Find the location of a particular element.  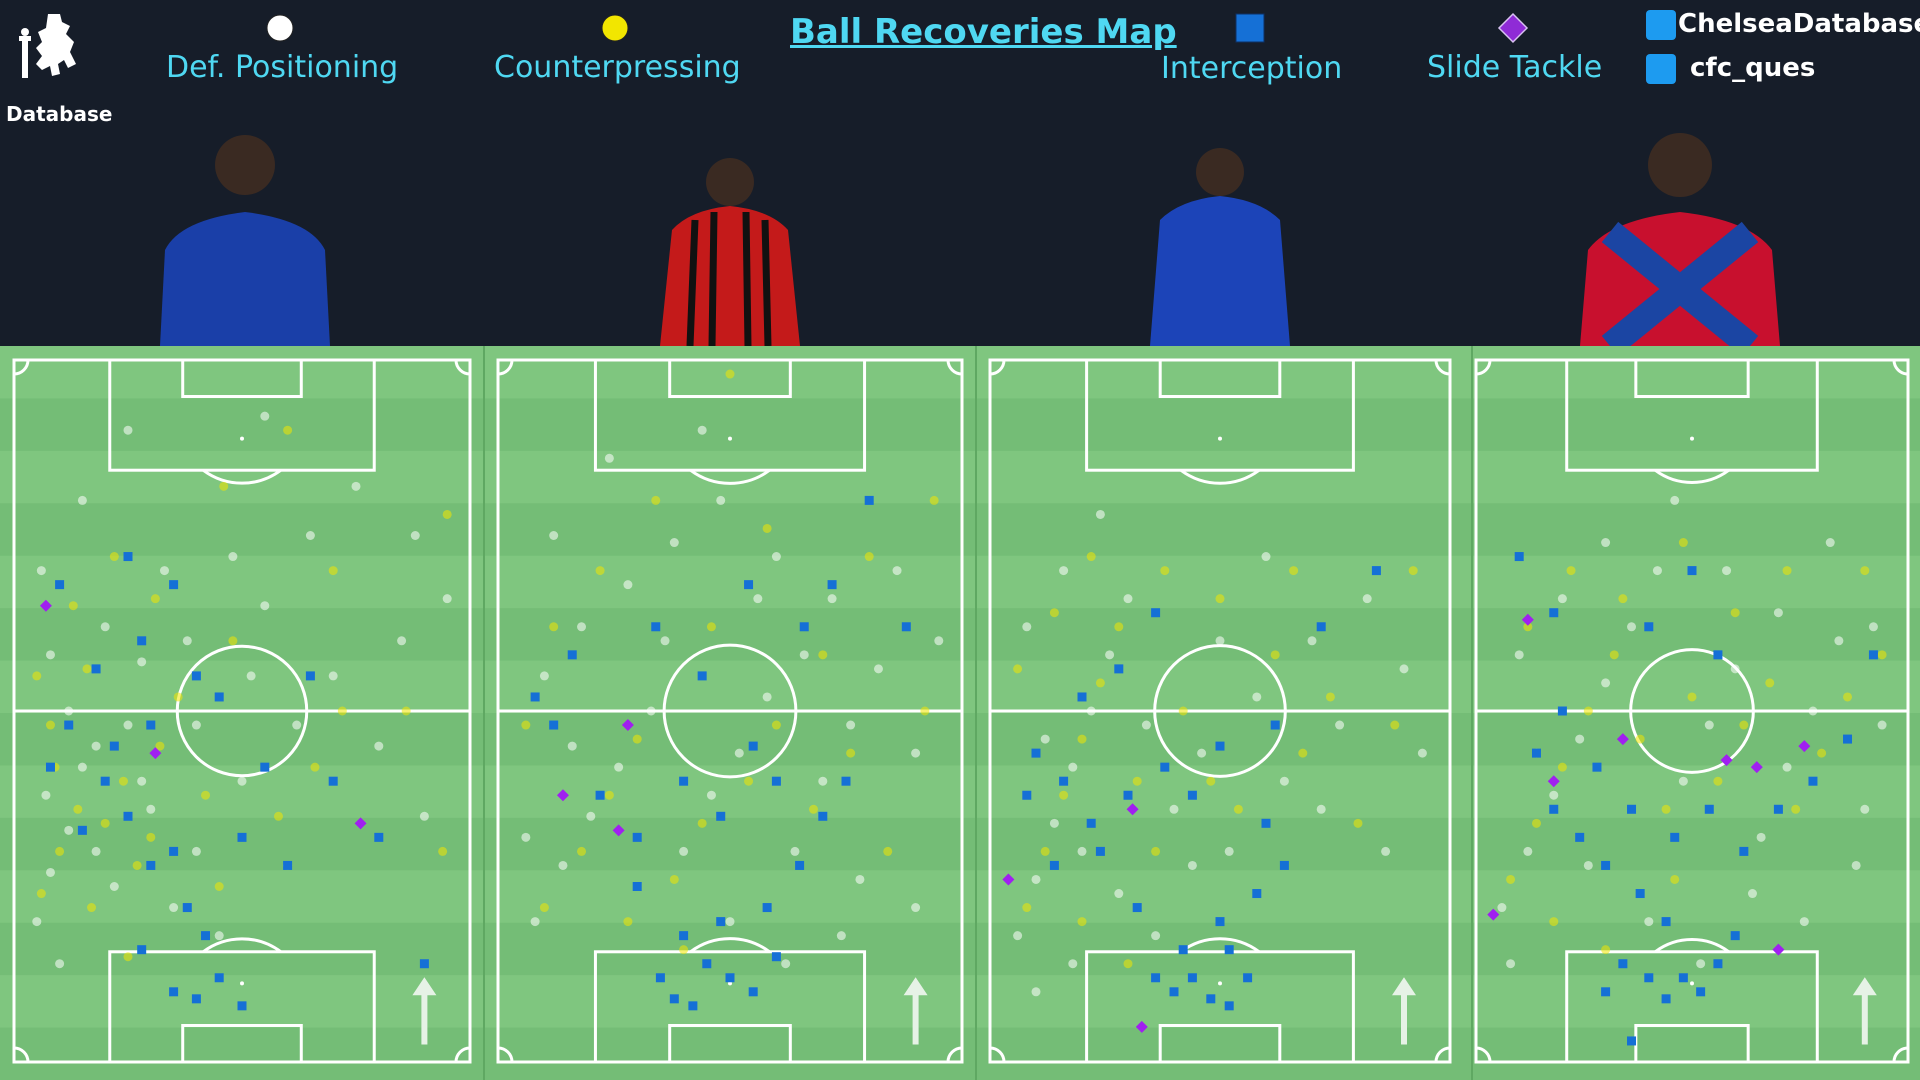

corner-arc is located at coordinates (505, 367).